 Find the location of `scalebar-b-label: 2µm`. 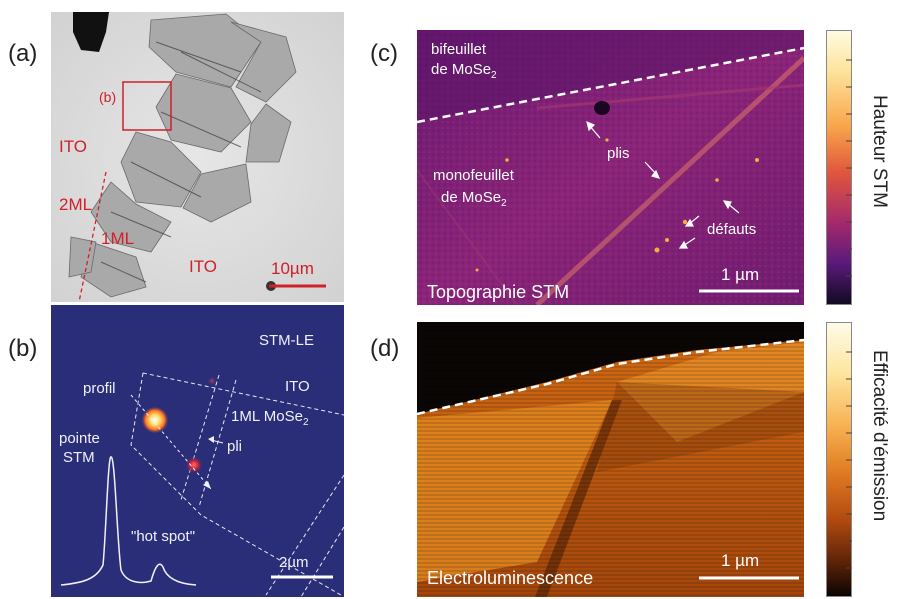

scalebar-b-label: 2µm is located at coordinates (293, 562).